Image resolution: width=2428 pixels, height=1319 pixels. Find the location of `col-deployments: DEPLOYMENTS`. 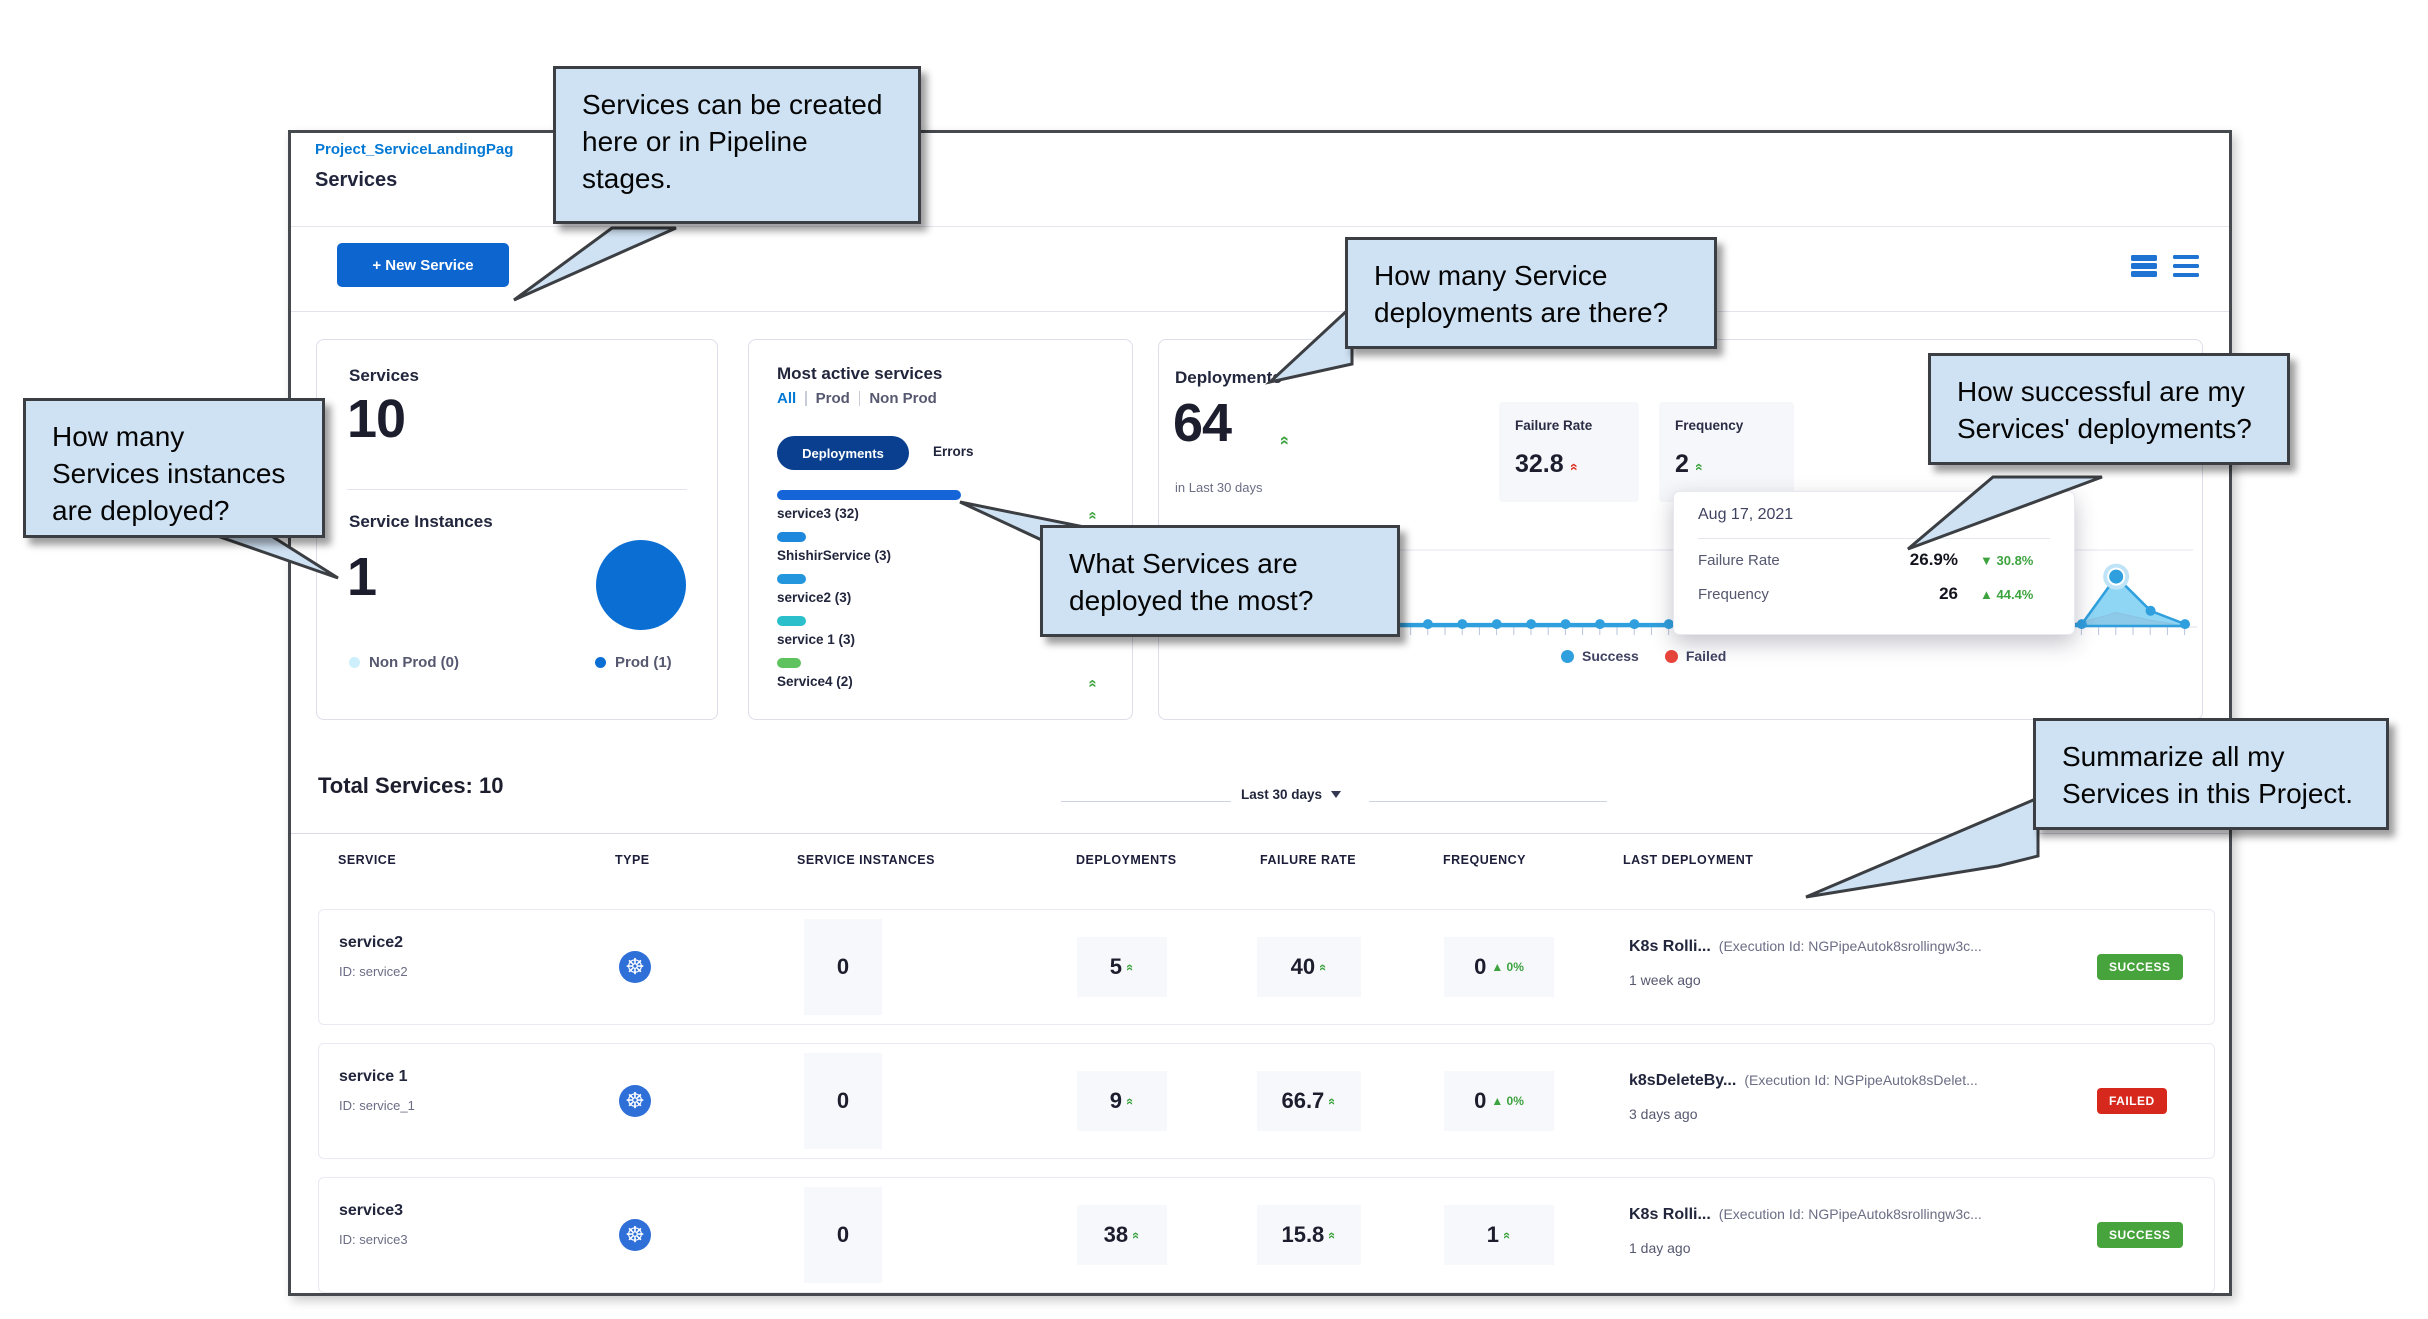

col-deployments: DEPLOYMENTS is located at coordinates (1126, 860).